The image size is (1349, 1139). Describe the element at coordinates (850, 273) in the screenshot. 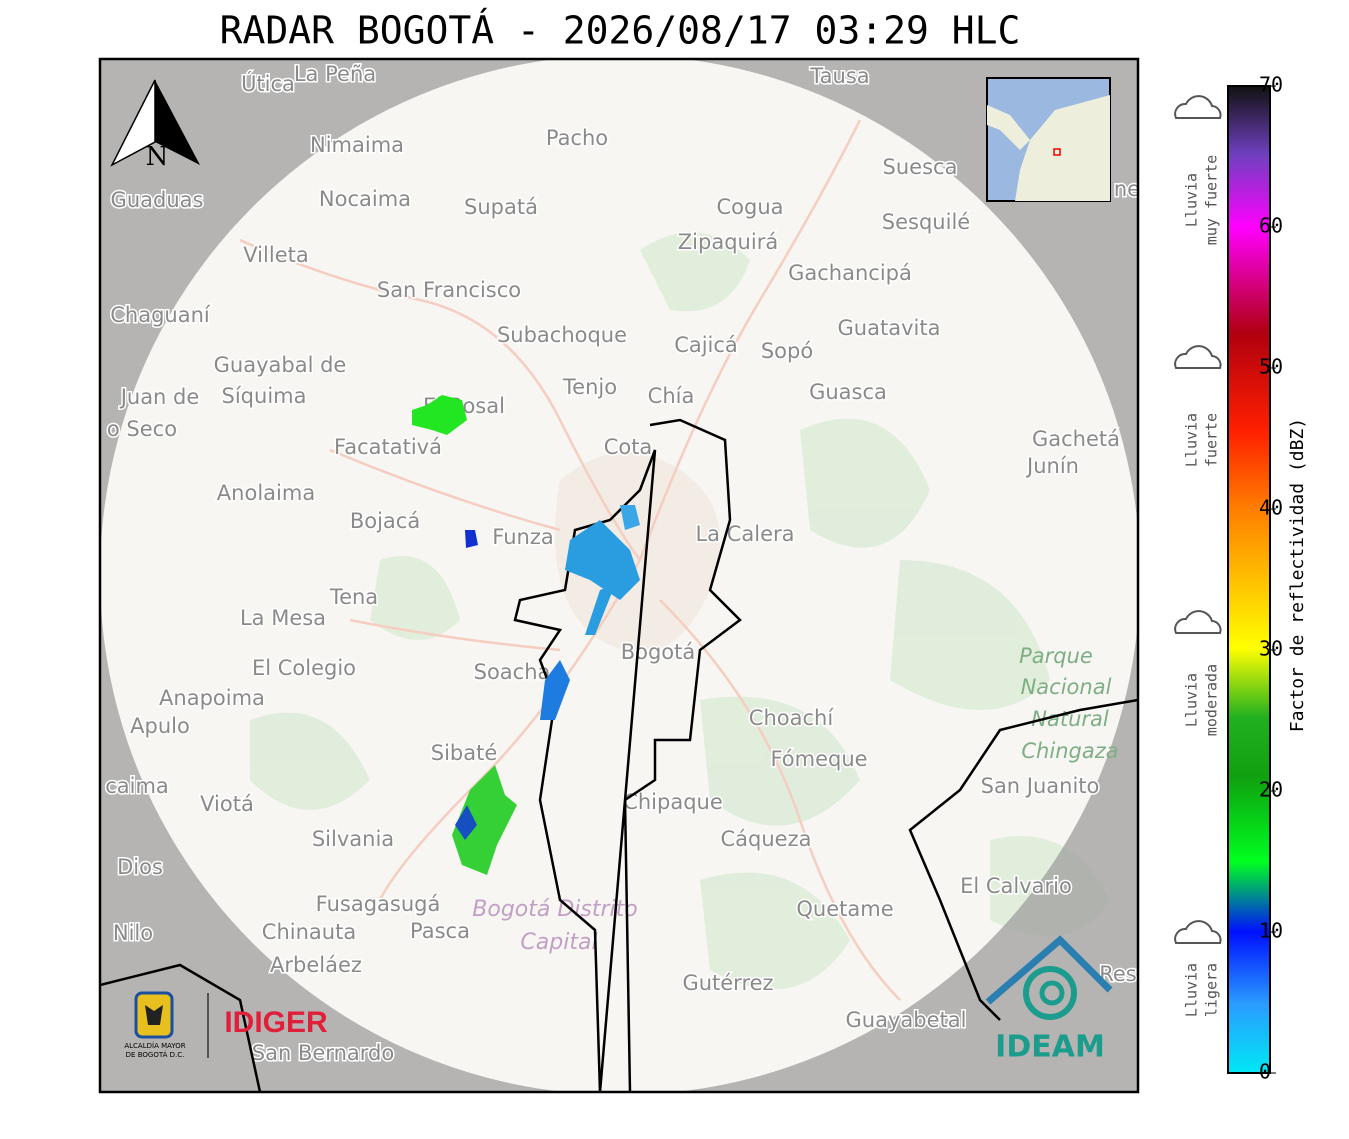

I see `place-label: Gachancipá` at that location.